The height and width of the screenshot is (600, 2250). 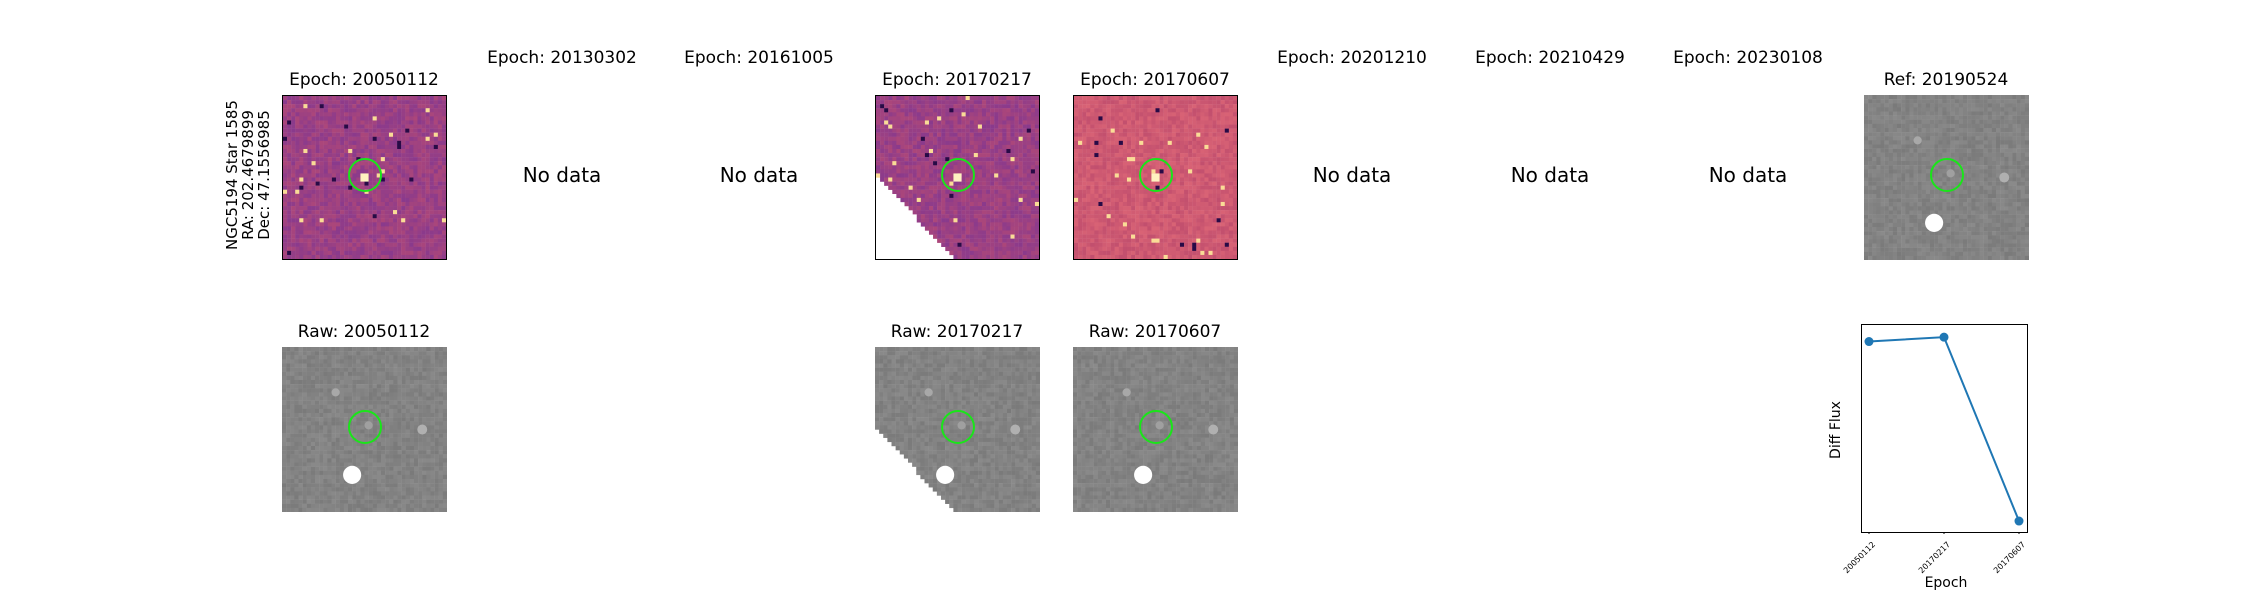 I want to click on raw-title-20170217: Raw: 20170217, so click(x=957, y=332).